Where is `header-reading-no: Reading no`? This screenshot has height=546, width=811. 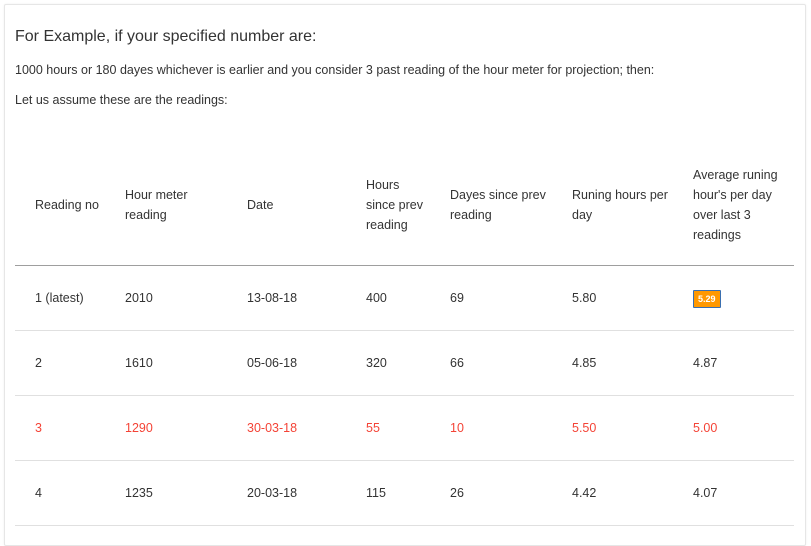 header-reading-no: Reading no is located at coordinates (60, 205).